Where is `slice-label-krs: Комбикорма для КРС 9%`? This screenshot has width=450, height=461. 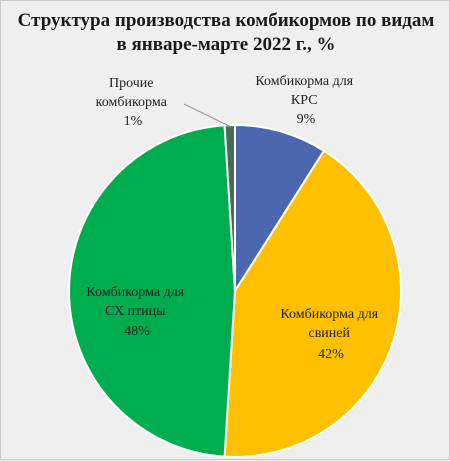 slice-label-krs: Комбикорма для КРС 9% is located at coordinates (305, 100).